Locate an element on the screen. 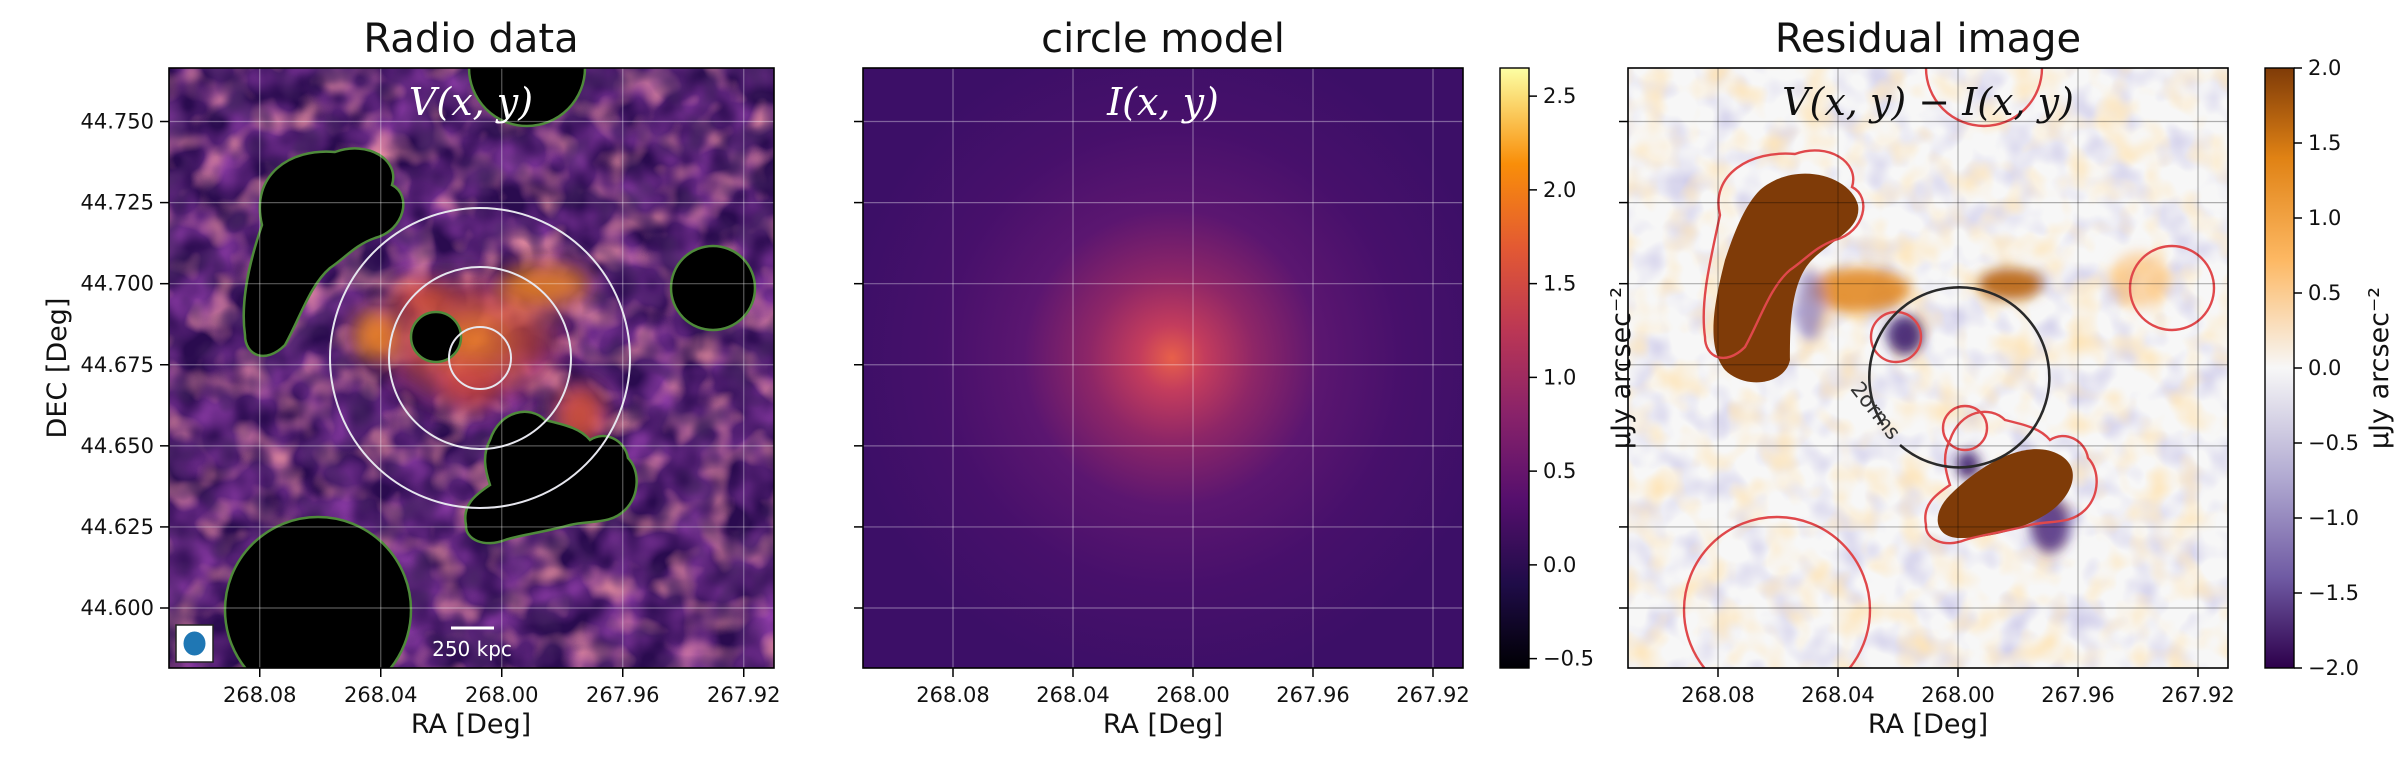 This screenshot has width=2400, height=765. positive-lobes is located at coordinates (1893, 355).